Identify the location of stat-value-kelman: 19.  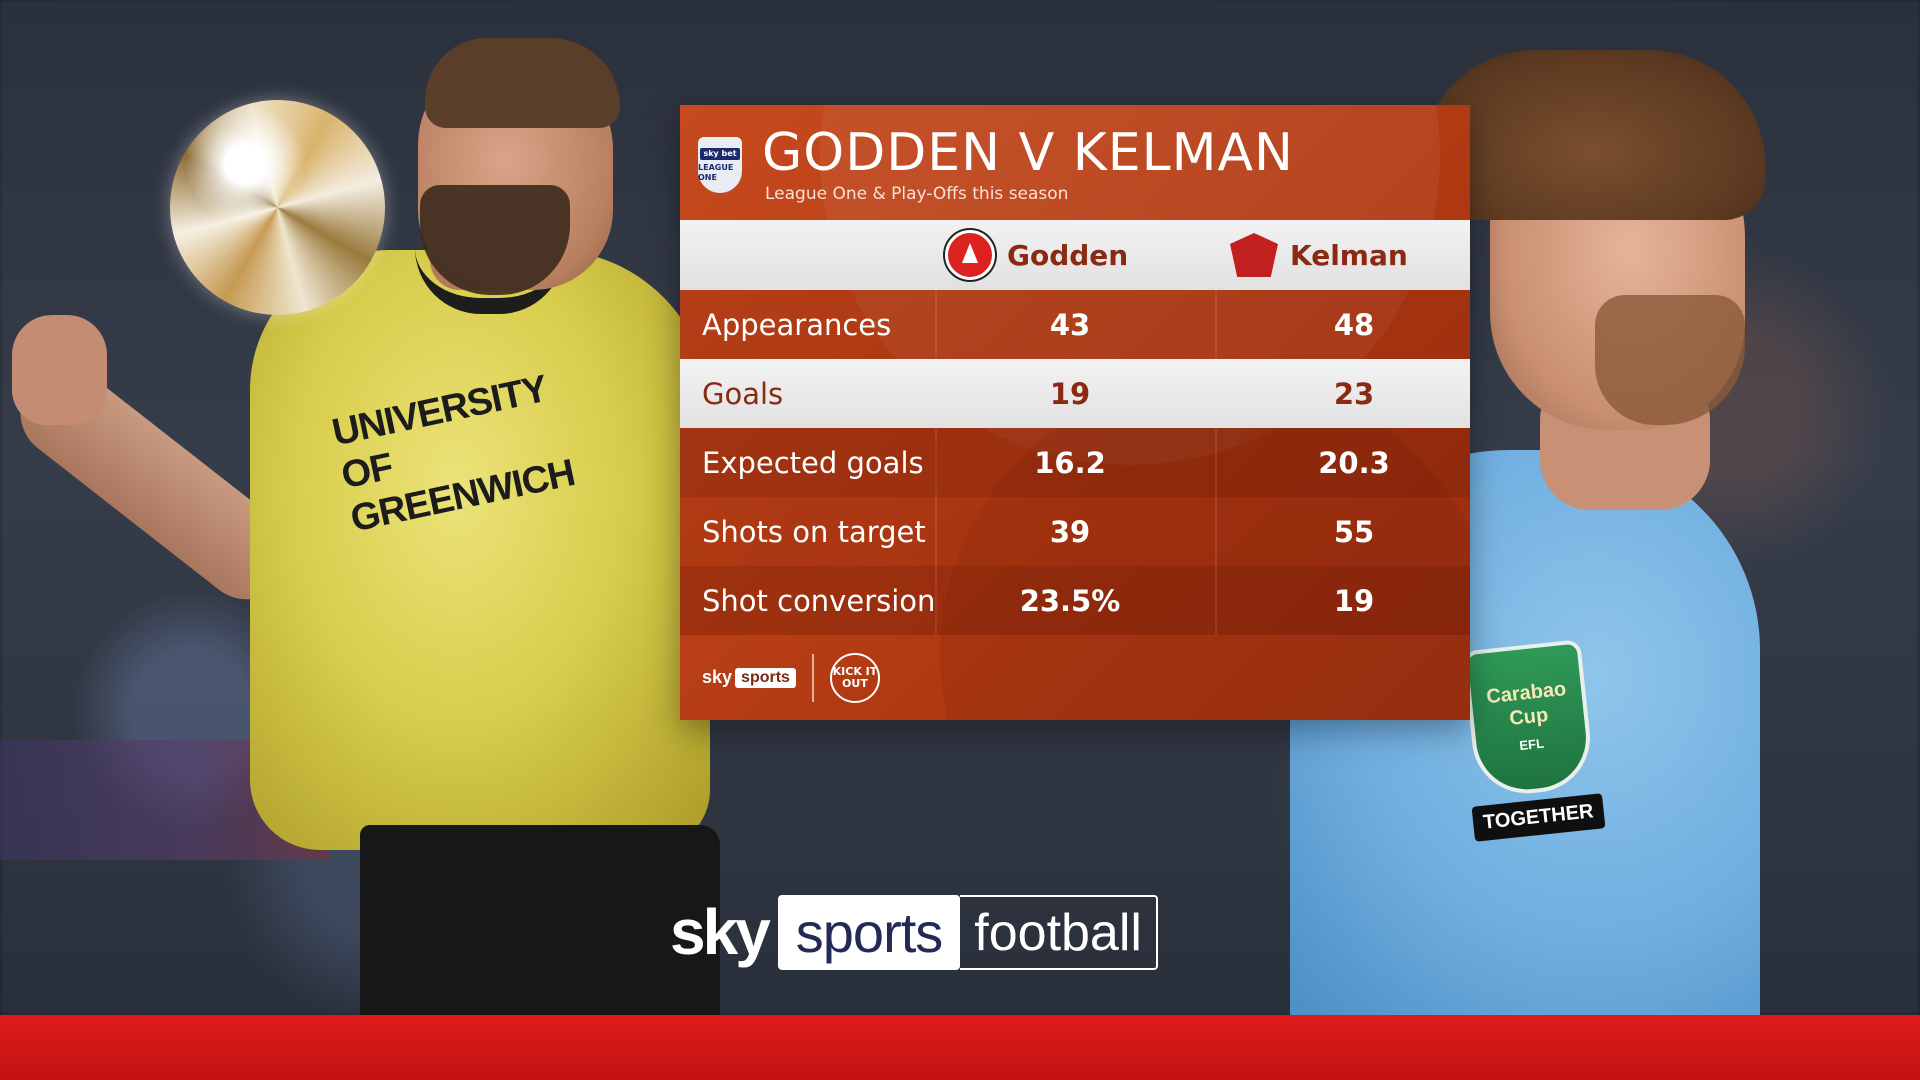
(1354, 600).